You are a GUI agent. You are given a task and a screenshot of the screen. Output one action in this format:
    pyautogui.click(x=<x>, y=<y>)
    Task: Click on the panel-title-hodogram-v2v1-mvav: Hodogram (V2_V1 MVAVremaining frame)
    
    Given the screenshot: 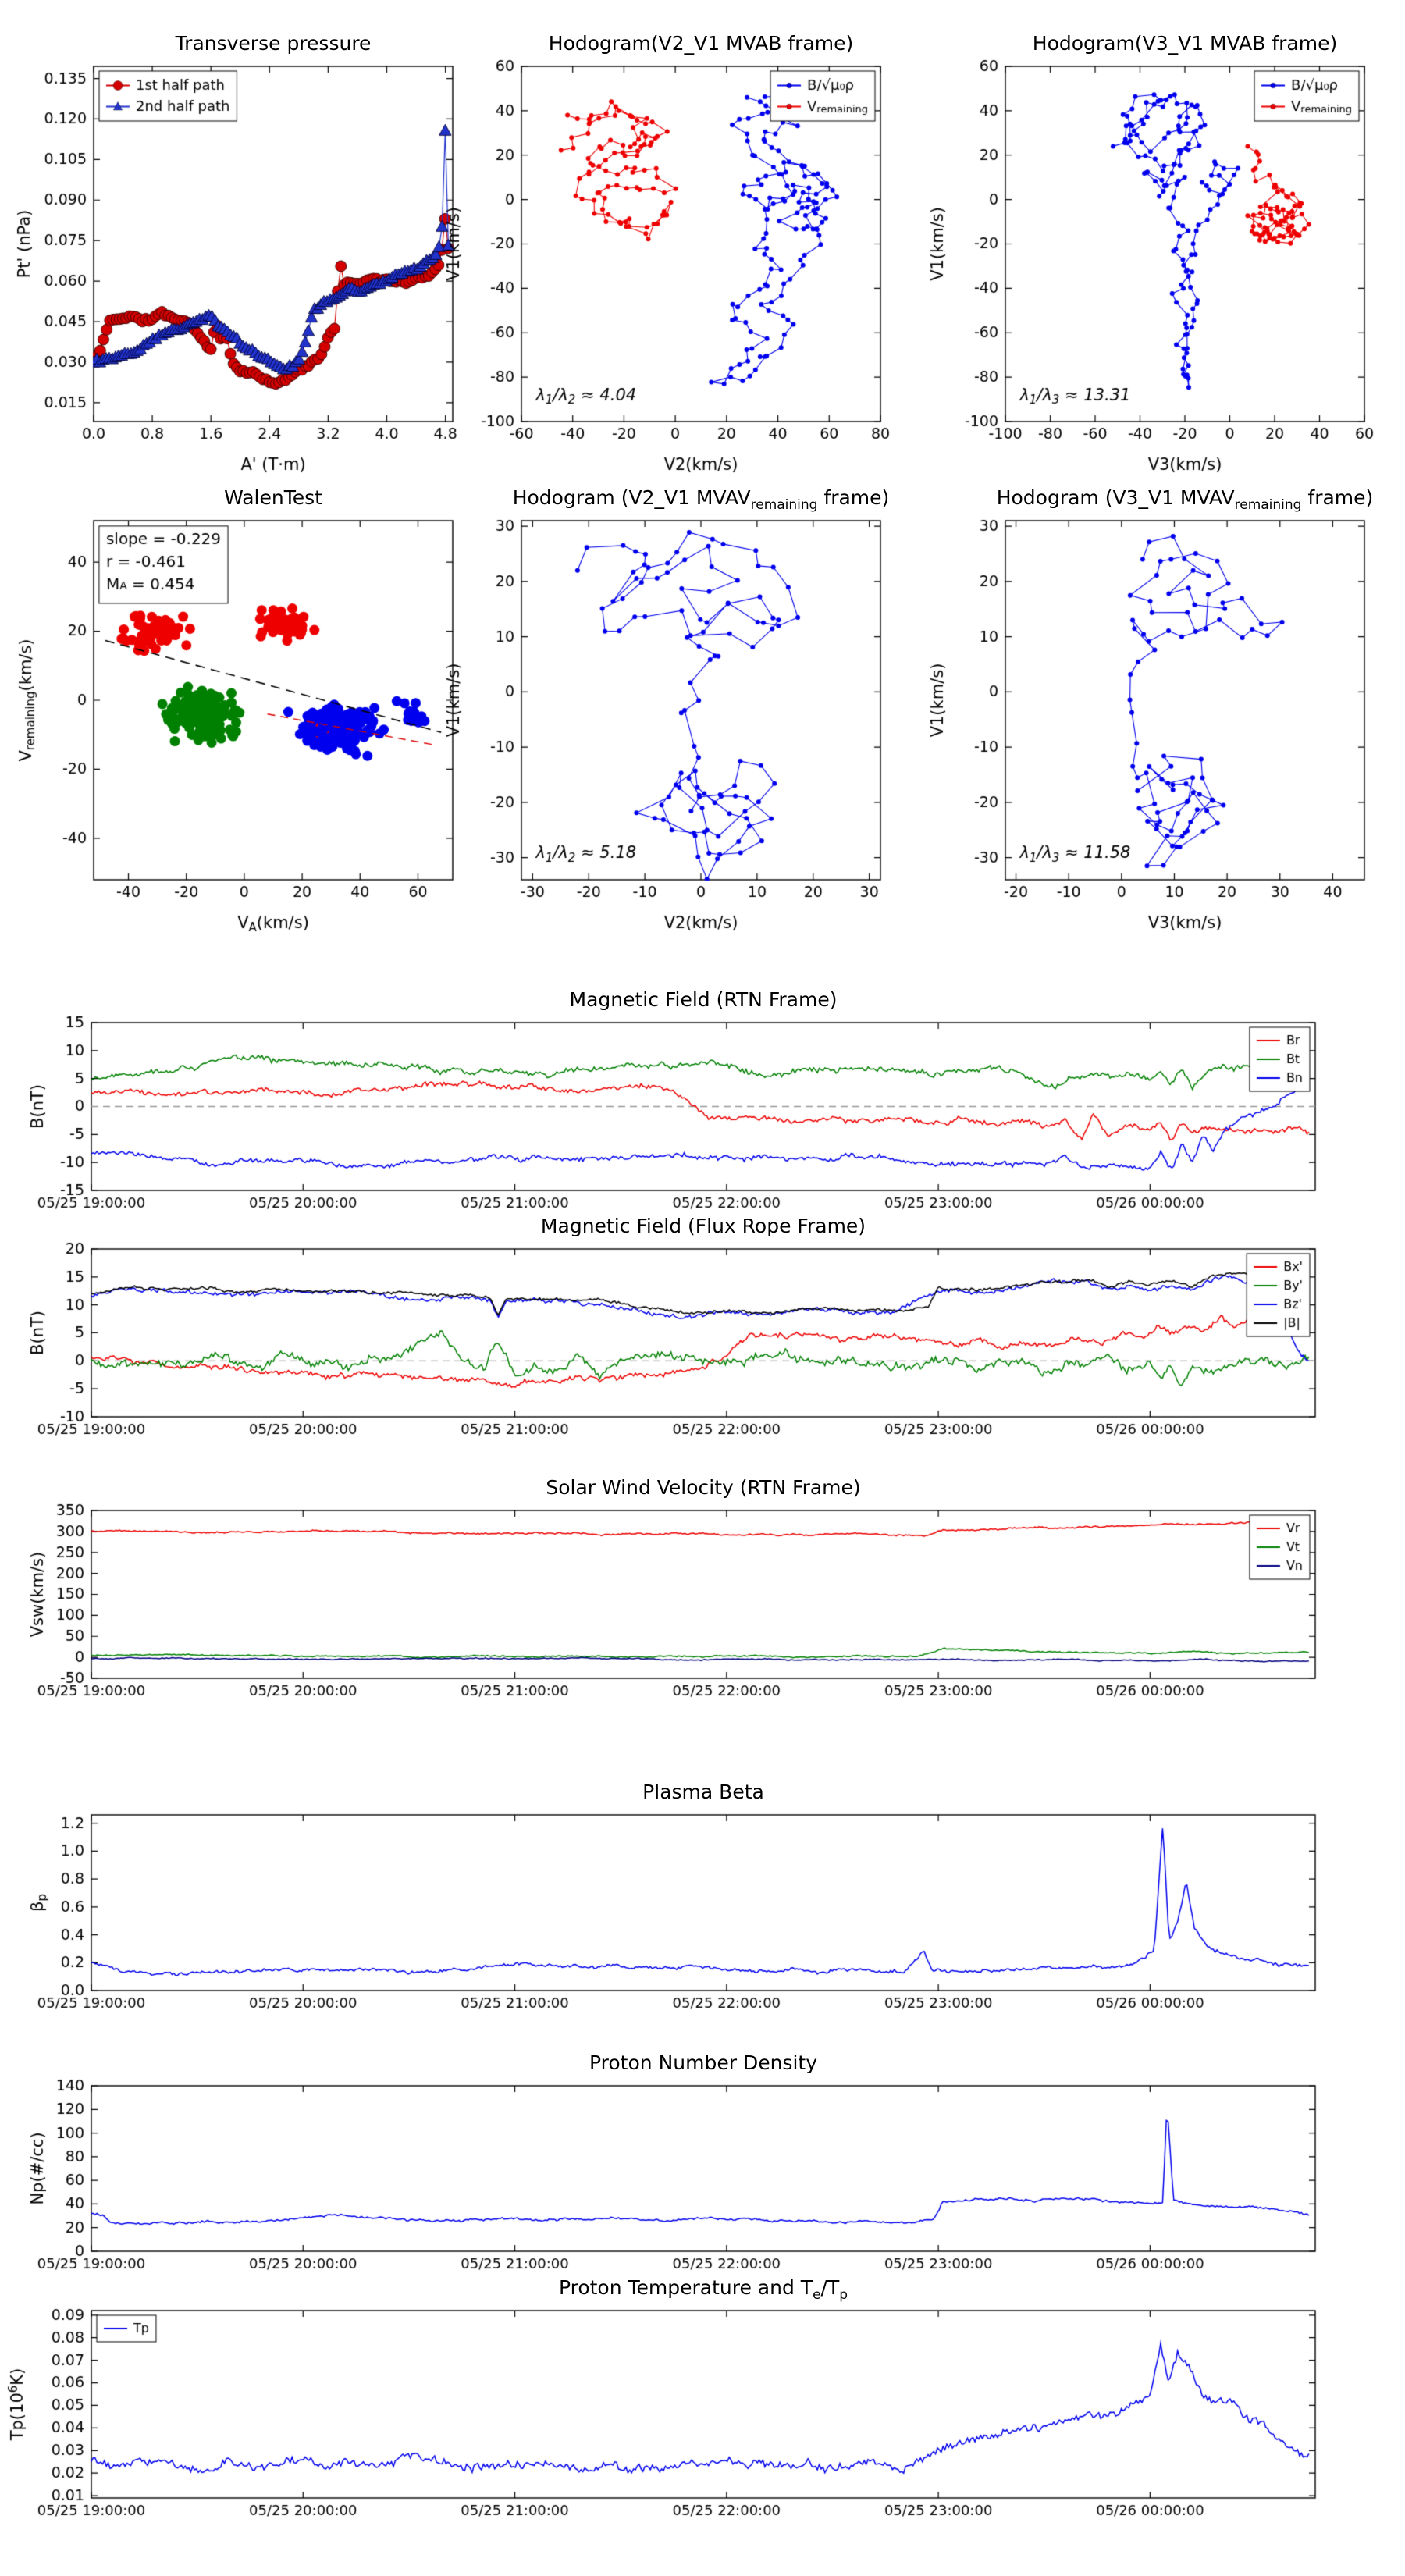 What is the action you would take?
    pyautogui.click(x=701, y=499)
    